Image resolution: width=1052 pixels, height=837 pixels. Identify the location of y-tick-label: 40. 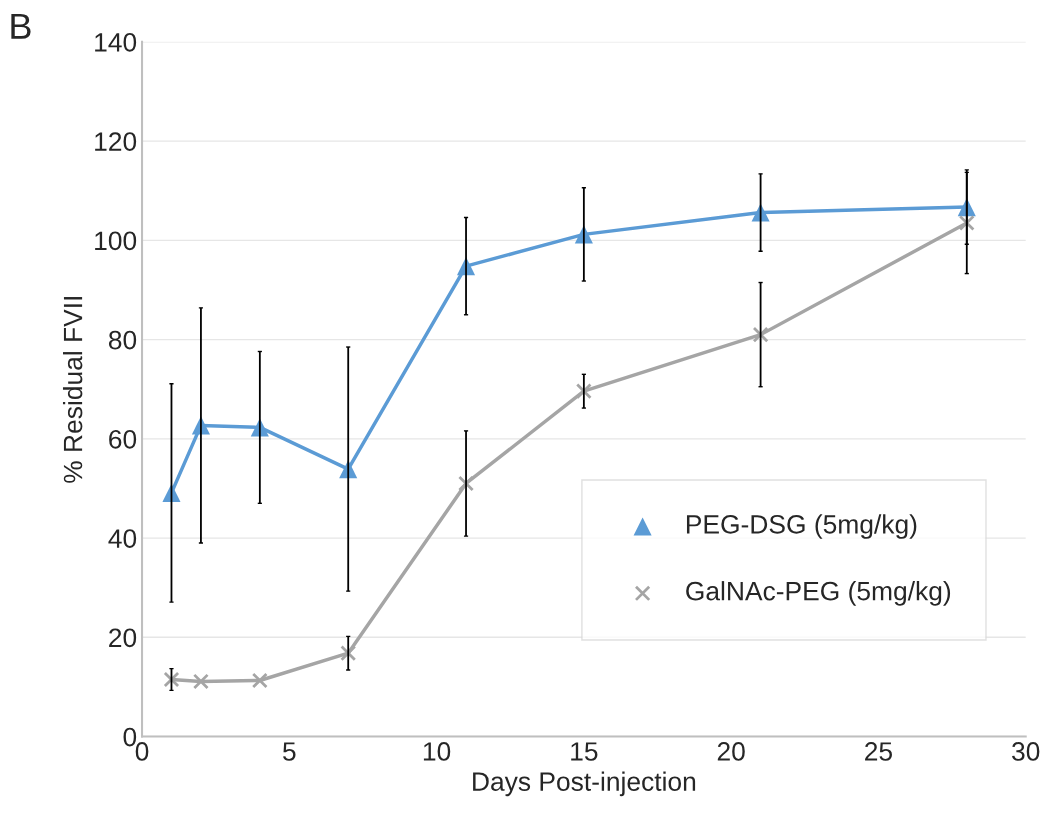
(122, 538).